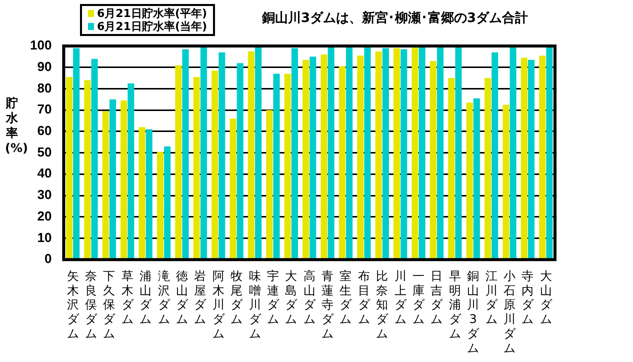  What do you see at coordinates (419, 297) in the screenshot?
I see `x-tick-label: 一庫ダム` at bounding box center [419, 297].